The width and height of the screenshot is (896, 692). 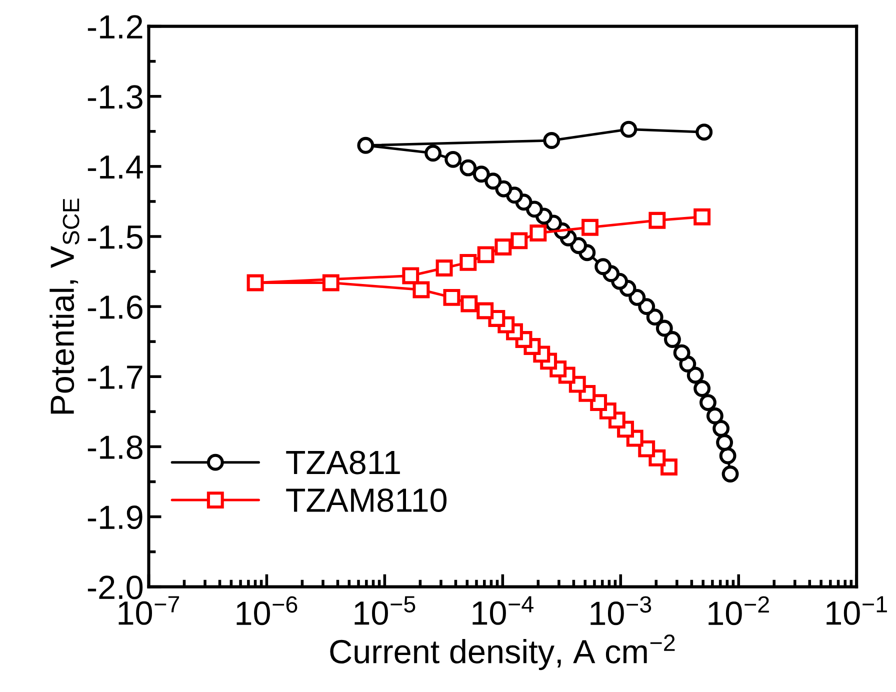 I want to click on y-axis-title: Potential, V$_{SCE}$, so click(x=65, y=306).